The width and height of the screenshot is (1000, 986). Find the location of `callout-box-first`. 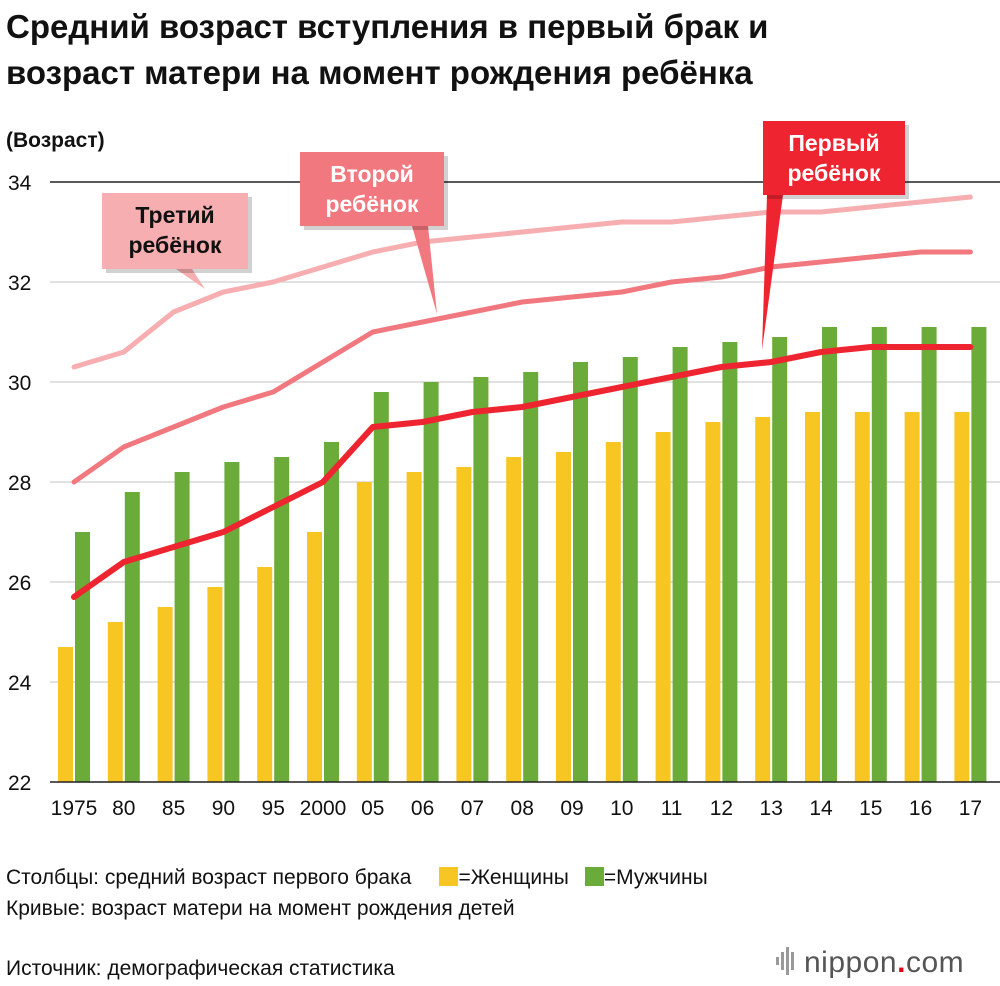

callout-box-first is located at coordinates (834, 158).